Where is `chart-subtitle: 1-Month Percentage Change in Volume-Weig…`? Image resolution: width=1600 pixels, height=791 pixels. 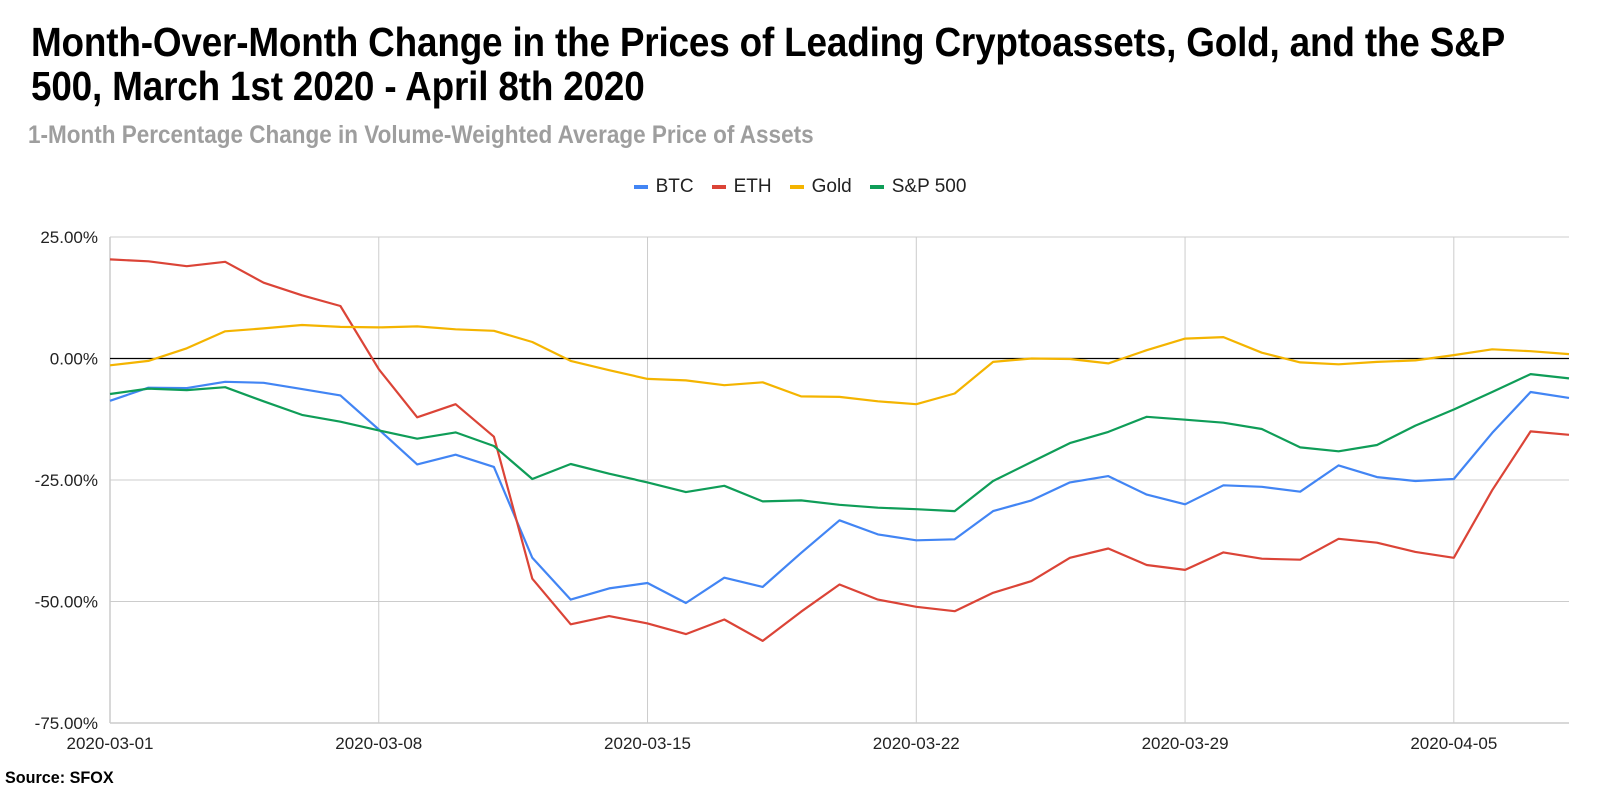 chart-subtitle: 1-Month Percentage Change in Volume-Weig… is located at coordinates (421, 135).